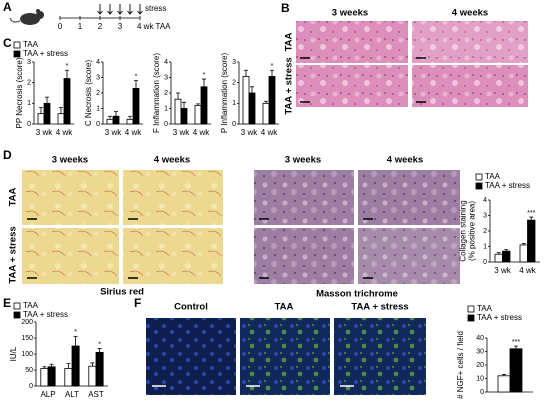 Image resolution: width=550 pixels, height=406 pixels. Describe the element at coordinates (379, 307) in the screenshot. I see `column-label: TAA + stress` at that location.